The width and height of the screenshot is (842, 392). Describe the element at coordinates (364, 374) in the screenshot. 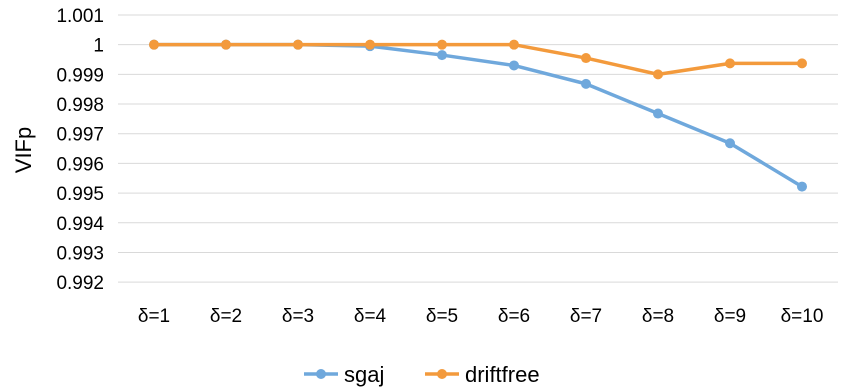

I see `legend-label: sgaj` at that location.